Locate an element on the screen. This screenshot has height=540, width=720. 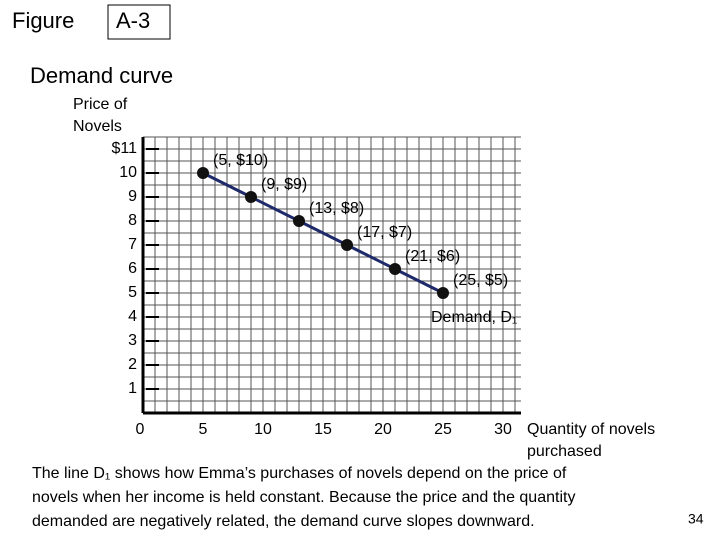
x-tick-label: 0 is located at coordinates (140, 429).